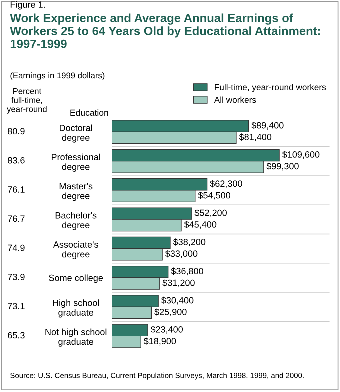  I want to click on y-tick-label: Bachelor's degree, so click(76, 221).